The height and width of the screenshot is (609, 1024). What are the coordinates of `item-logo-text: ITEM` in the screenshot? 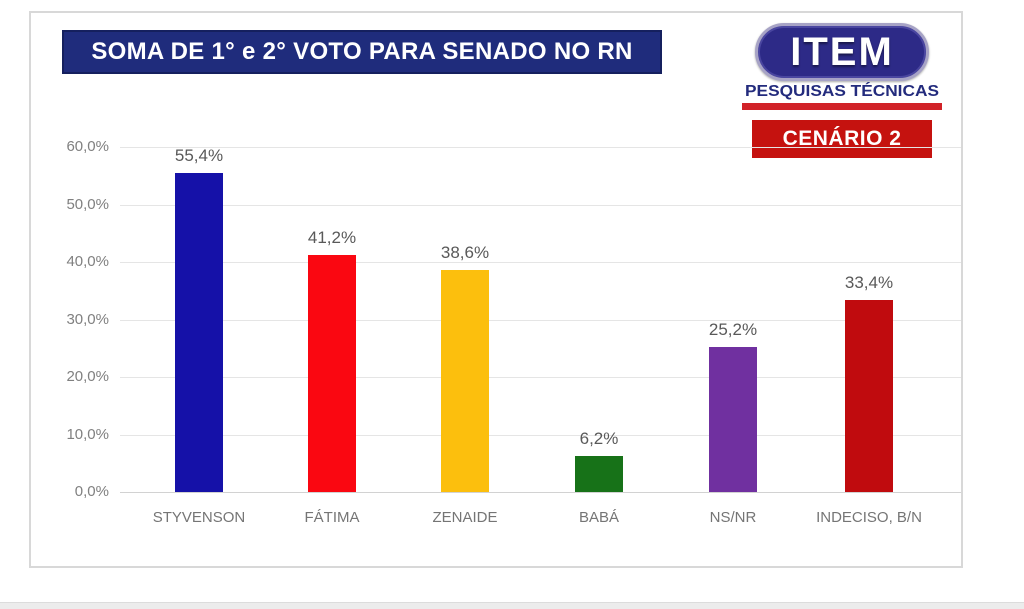 It's located at (842, 51).